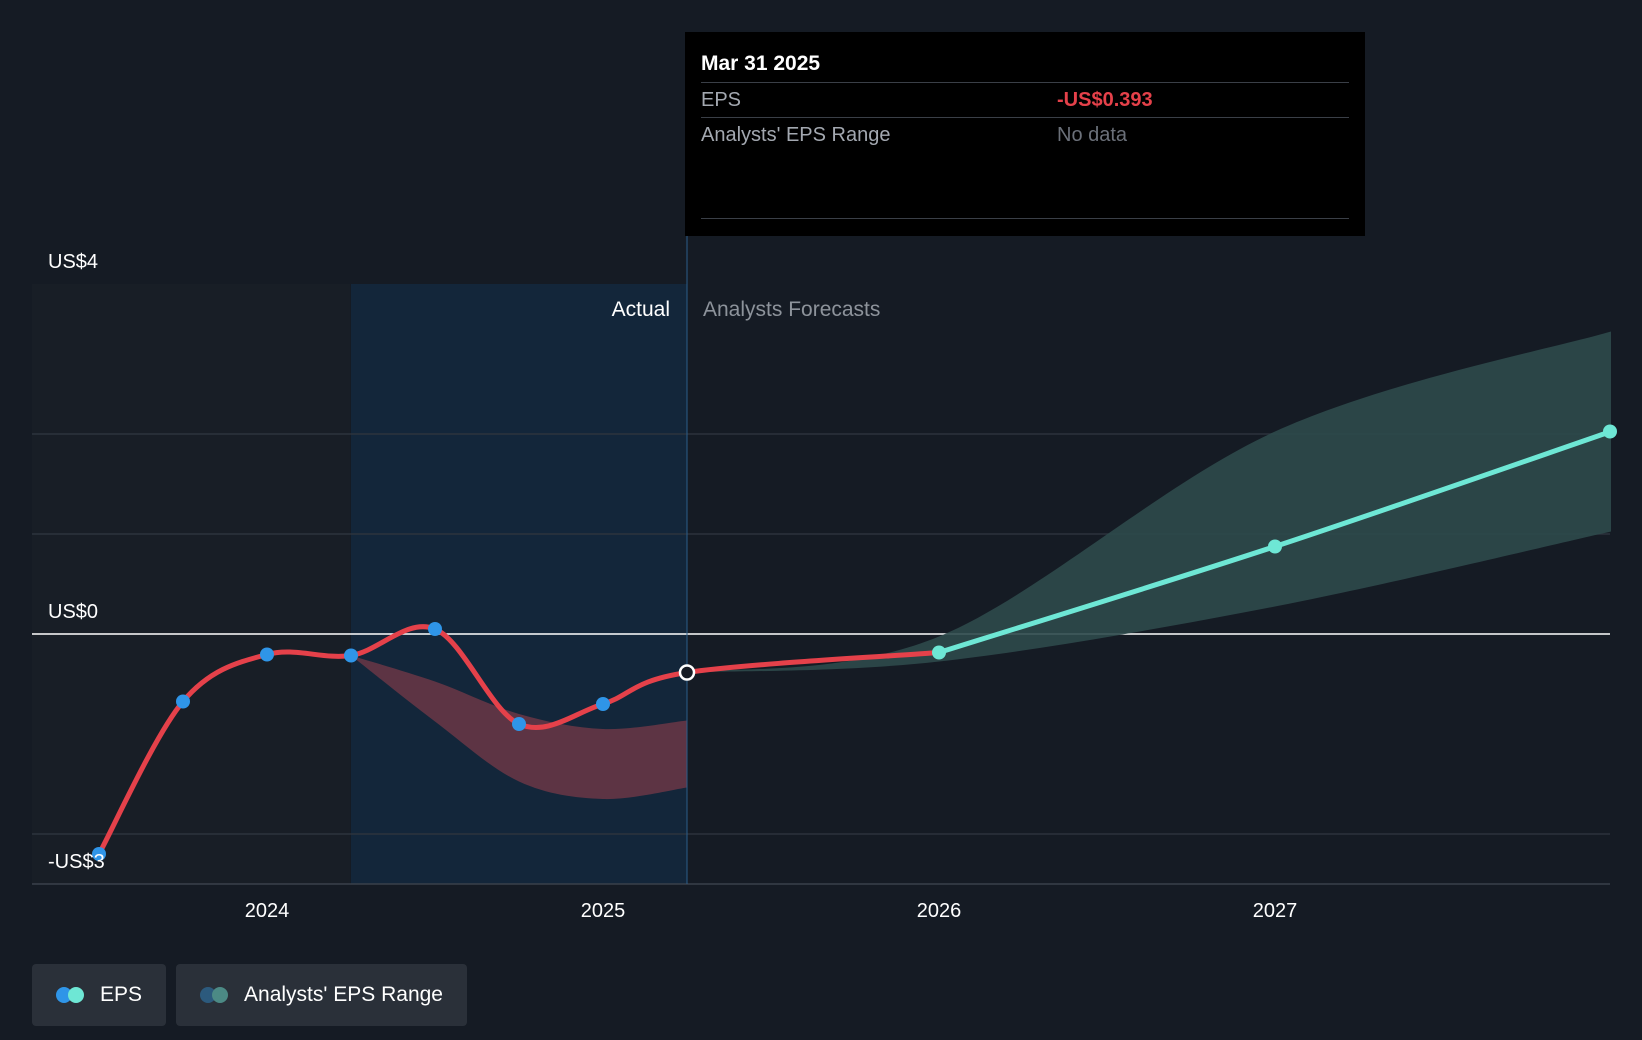  What do you see at coordinates (687, 672) in the screenshot?
I see `eps-point-highlighted` at bounding box center [687, 672].